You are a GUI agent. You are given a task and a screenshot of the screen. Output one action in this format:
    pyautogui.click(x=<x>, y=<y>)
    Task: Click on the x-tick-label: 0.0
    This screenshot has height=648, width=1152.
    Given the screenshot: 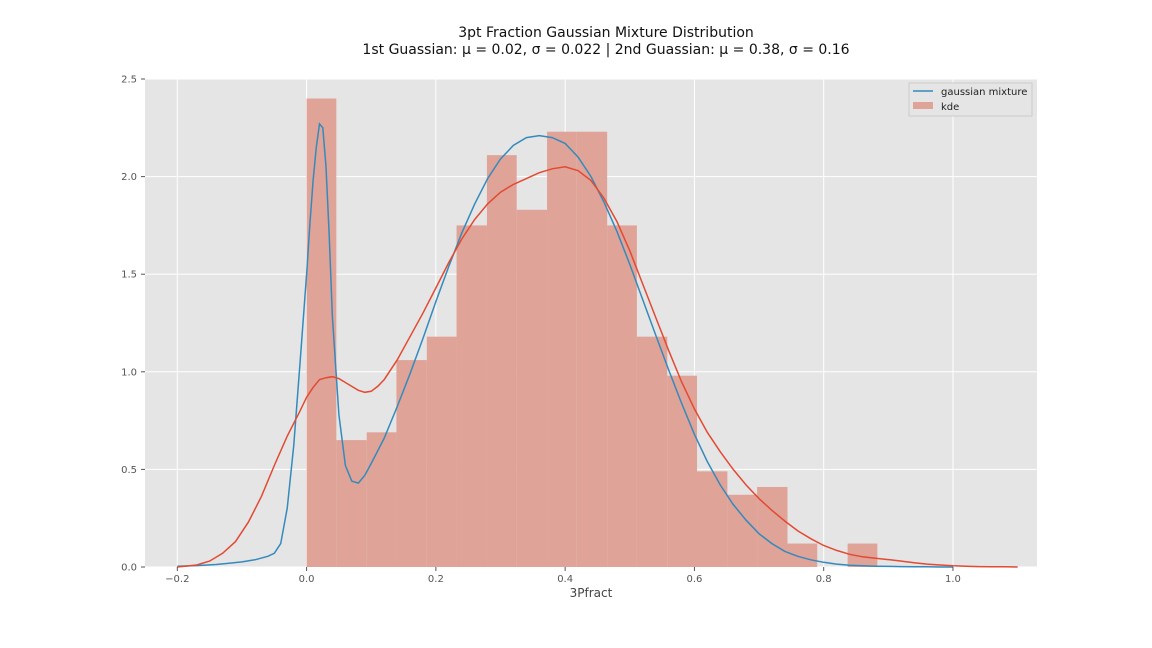 What is the action you would take?
    pyautogui.click(x=307, y=579)
    